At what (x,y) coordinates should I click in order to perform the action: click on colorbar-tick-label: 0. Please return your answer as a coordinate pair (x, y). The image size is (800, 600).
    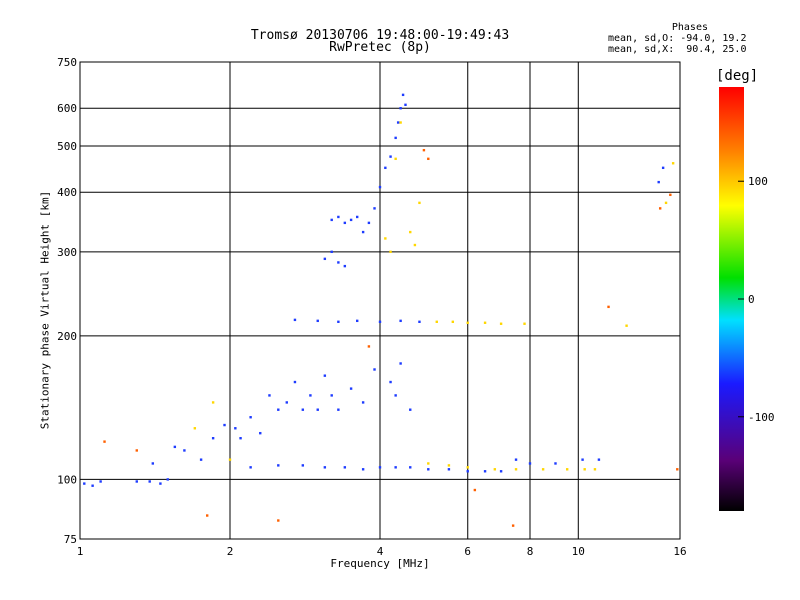
    Looking at the image, I should click on (751, 299).